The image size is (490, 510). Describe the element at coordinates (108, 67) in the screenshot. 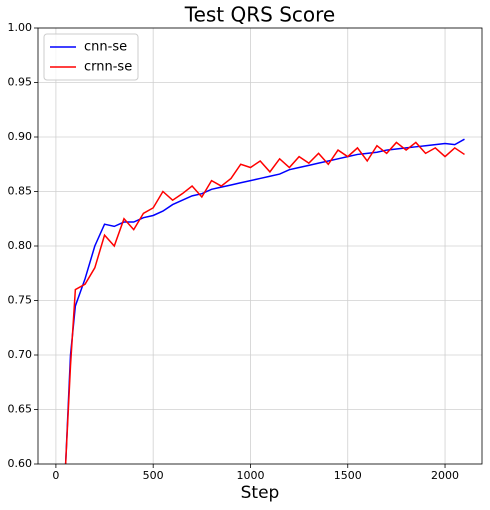

I see `legend-label: crnn-se` at that location.